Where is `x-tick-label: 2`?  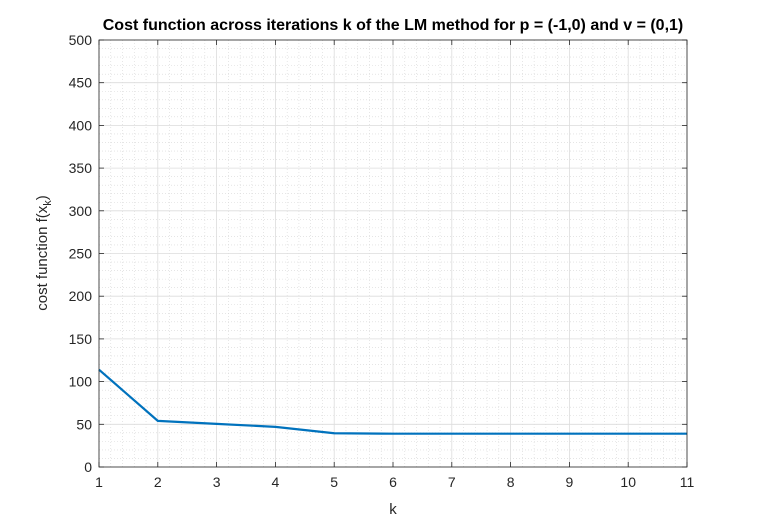
x-tick-label: 2 is located at coordinates (158, 482).